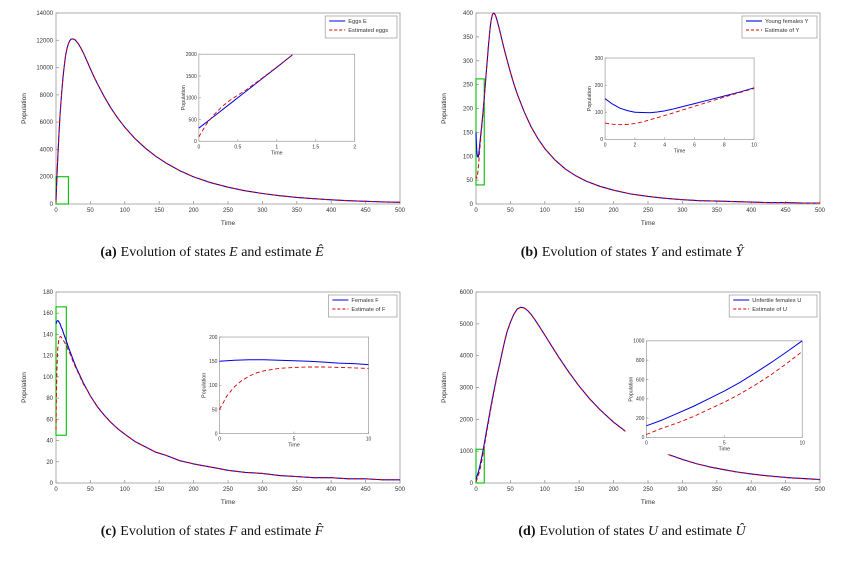 The width and height of the screenshot is (844, 569). Describe the element at coordinates (49, 399) in the screenshot. I see `svg-text: 80` at that location.